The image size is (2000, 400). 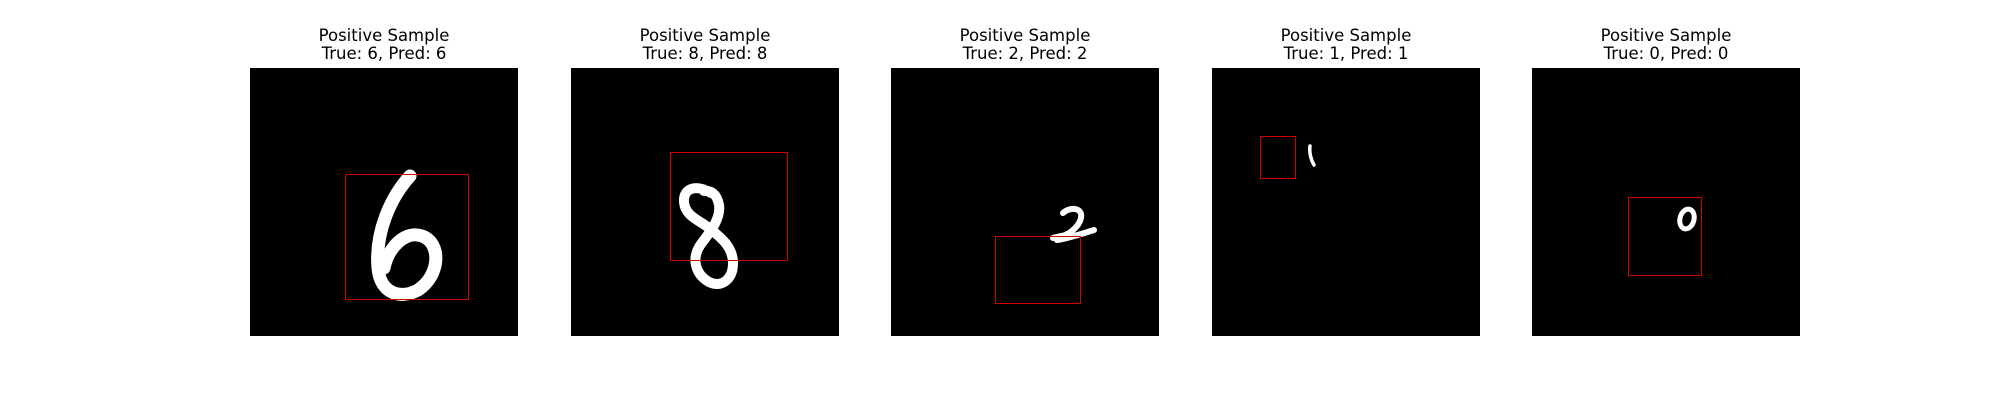 I want to click on sample-panel-4: Positive Sample True: 1, Pred: 1, so click(x=1346, y=200).